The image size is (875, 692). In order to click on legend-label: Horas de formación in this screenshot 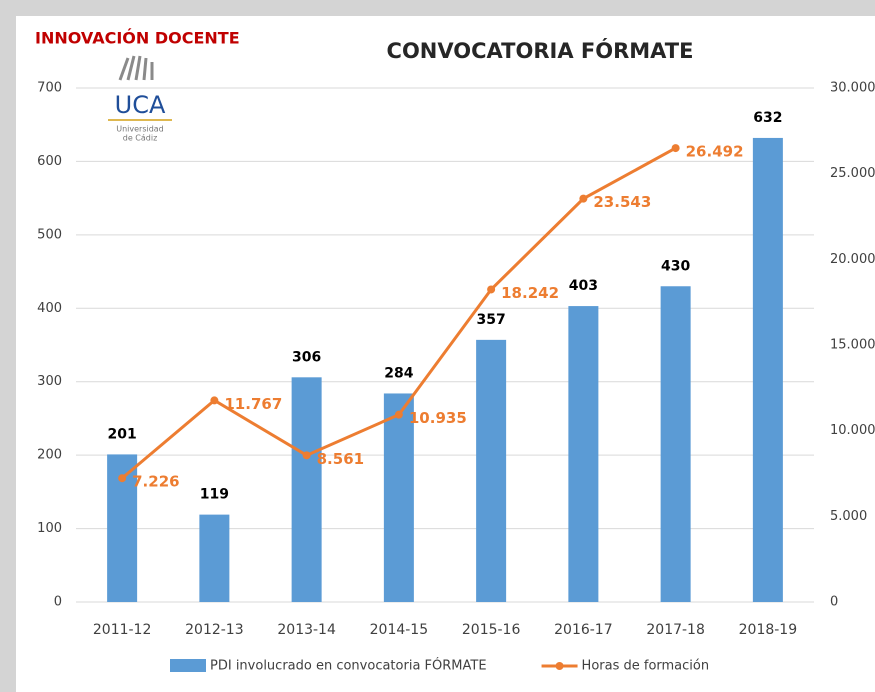, I will do `click(646, 666)`.